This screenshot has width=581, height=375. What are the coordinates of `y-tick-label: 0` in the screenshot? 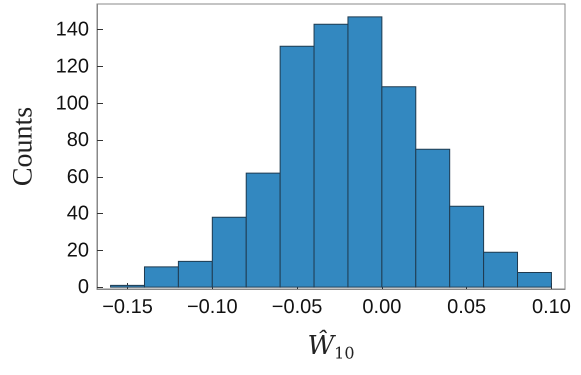 It's located at (83, 287).